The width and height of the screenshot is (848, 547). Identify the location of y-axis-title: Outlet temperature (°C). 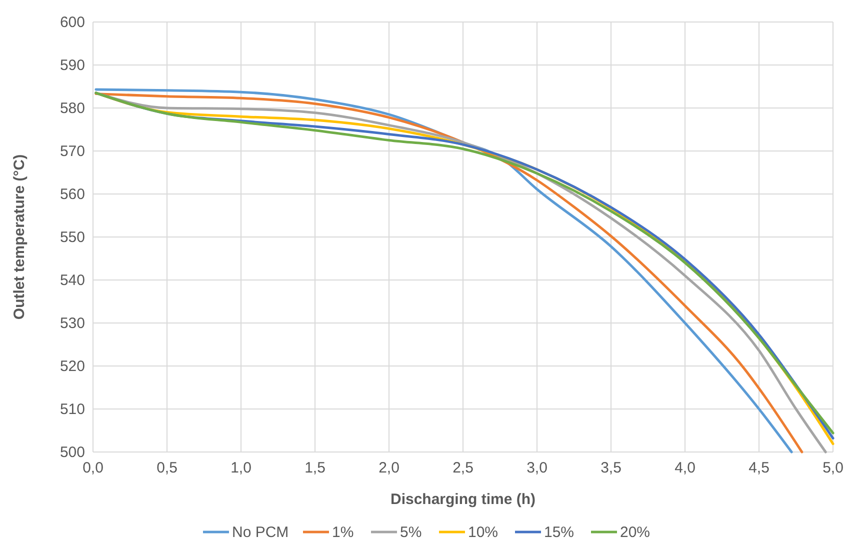
(19, 237).